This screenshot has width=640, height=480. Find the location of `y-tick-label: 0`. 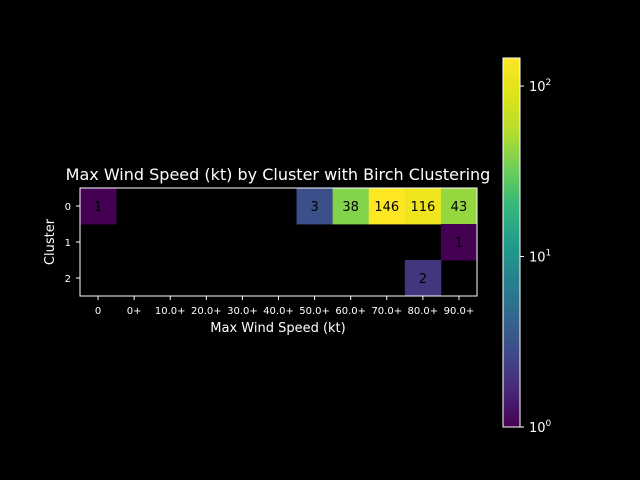

y-tick-label: 0 is located at coordinates (68, 207).